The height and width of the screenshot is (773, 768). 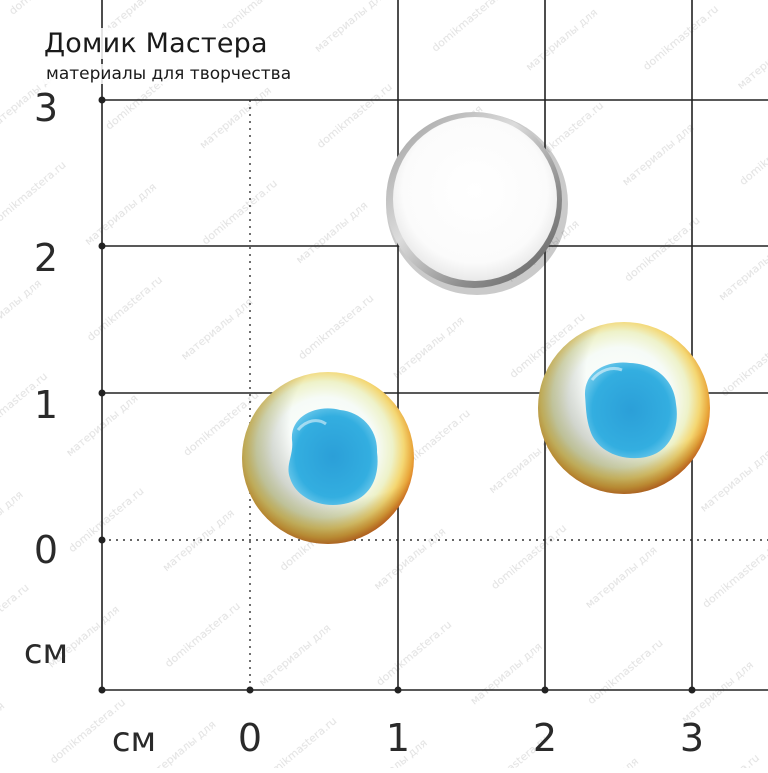 What do you see at coordinates (156, 43) in the screenshot?
I see `brand-title: Домик Мастера` at bounding box center [156, 43].